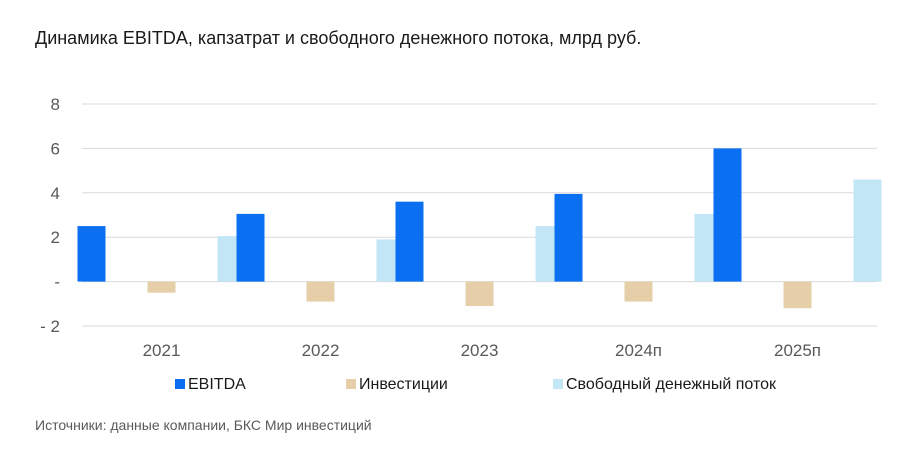  What do you see at coordinates (162, 350) in the screenshot?
I see `x-tick-label: 2021` at bounding box center [162, 350].